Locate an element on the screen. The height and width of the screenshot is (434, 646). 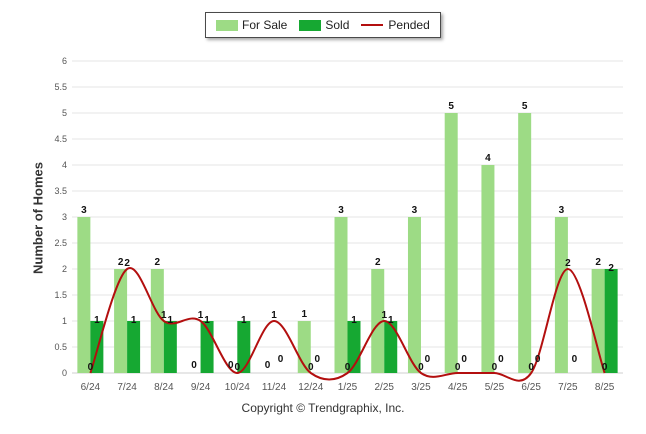
y-tick-label: 2 is located at coordinates (64, 269).